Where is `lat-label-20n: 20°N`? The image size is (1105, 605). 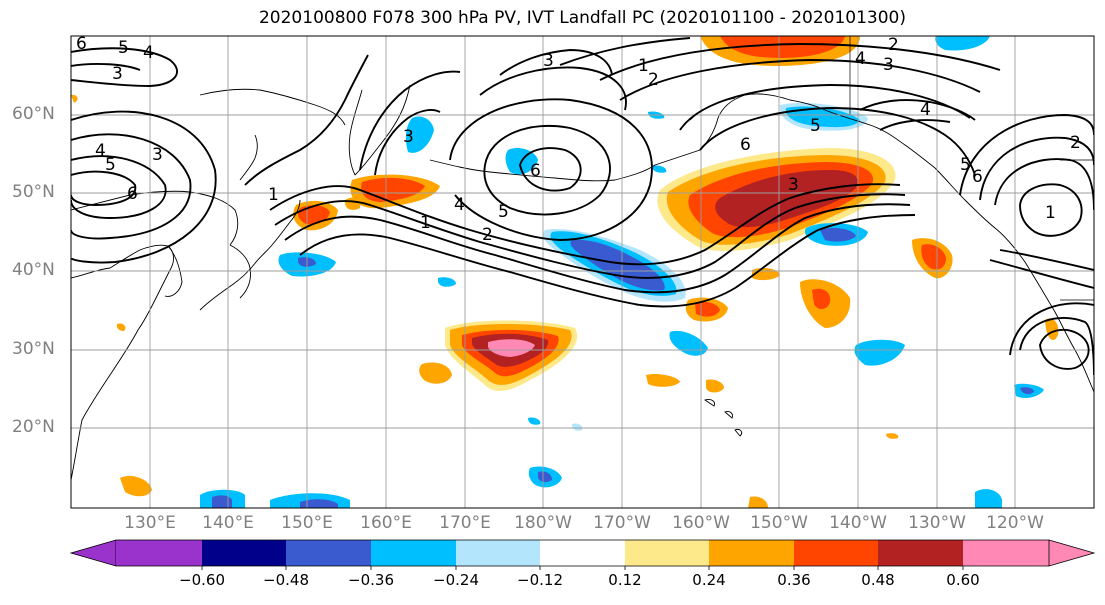
lat-label-20n: 20°N is located at coordinates (33, 427).